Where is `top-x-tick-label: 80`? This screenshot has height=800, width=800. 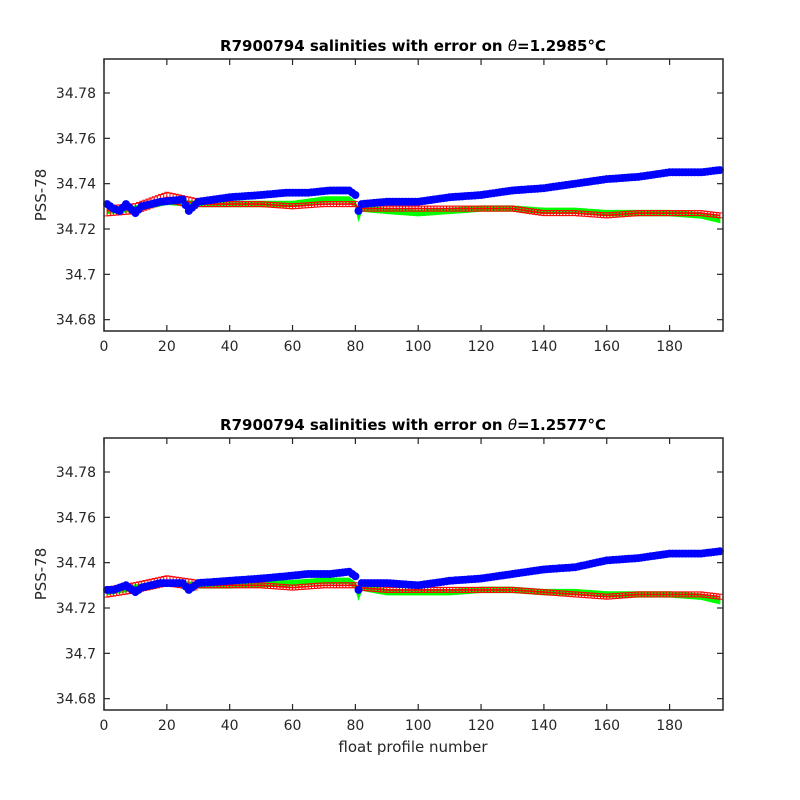 top-x-tick-label: 80 is located at coordinates (355, 347).